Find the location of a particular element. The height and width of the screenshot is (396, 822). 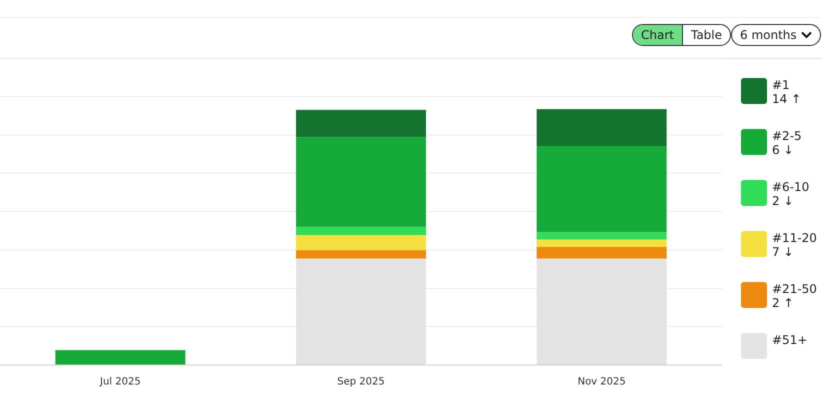

view-toggle: Chart Table is located at coordinates (682, 35).